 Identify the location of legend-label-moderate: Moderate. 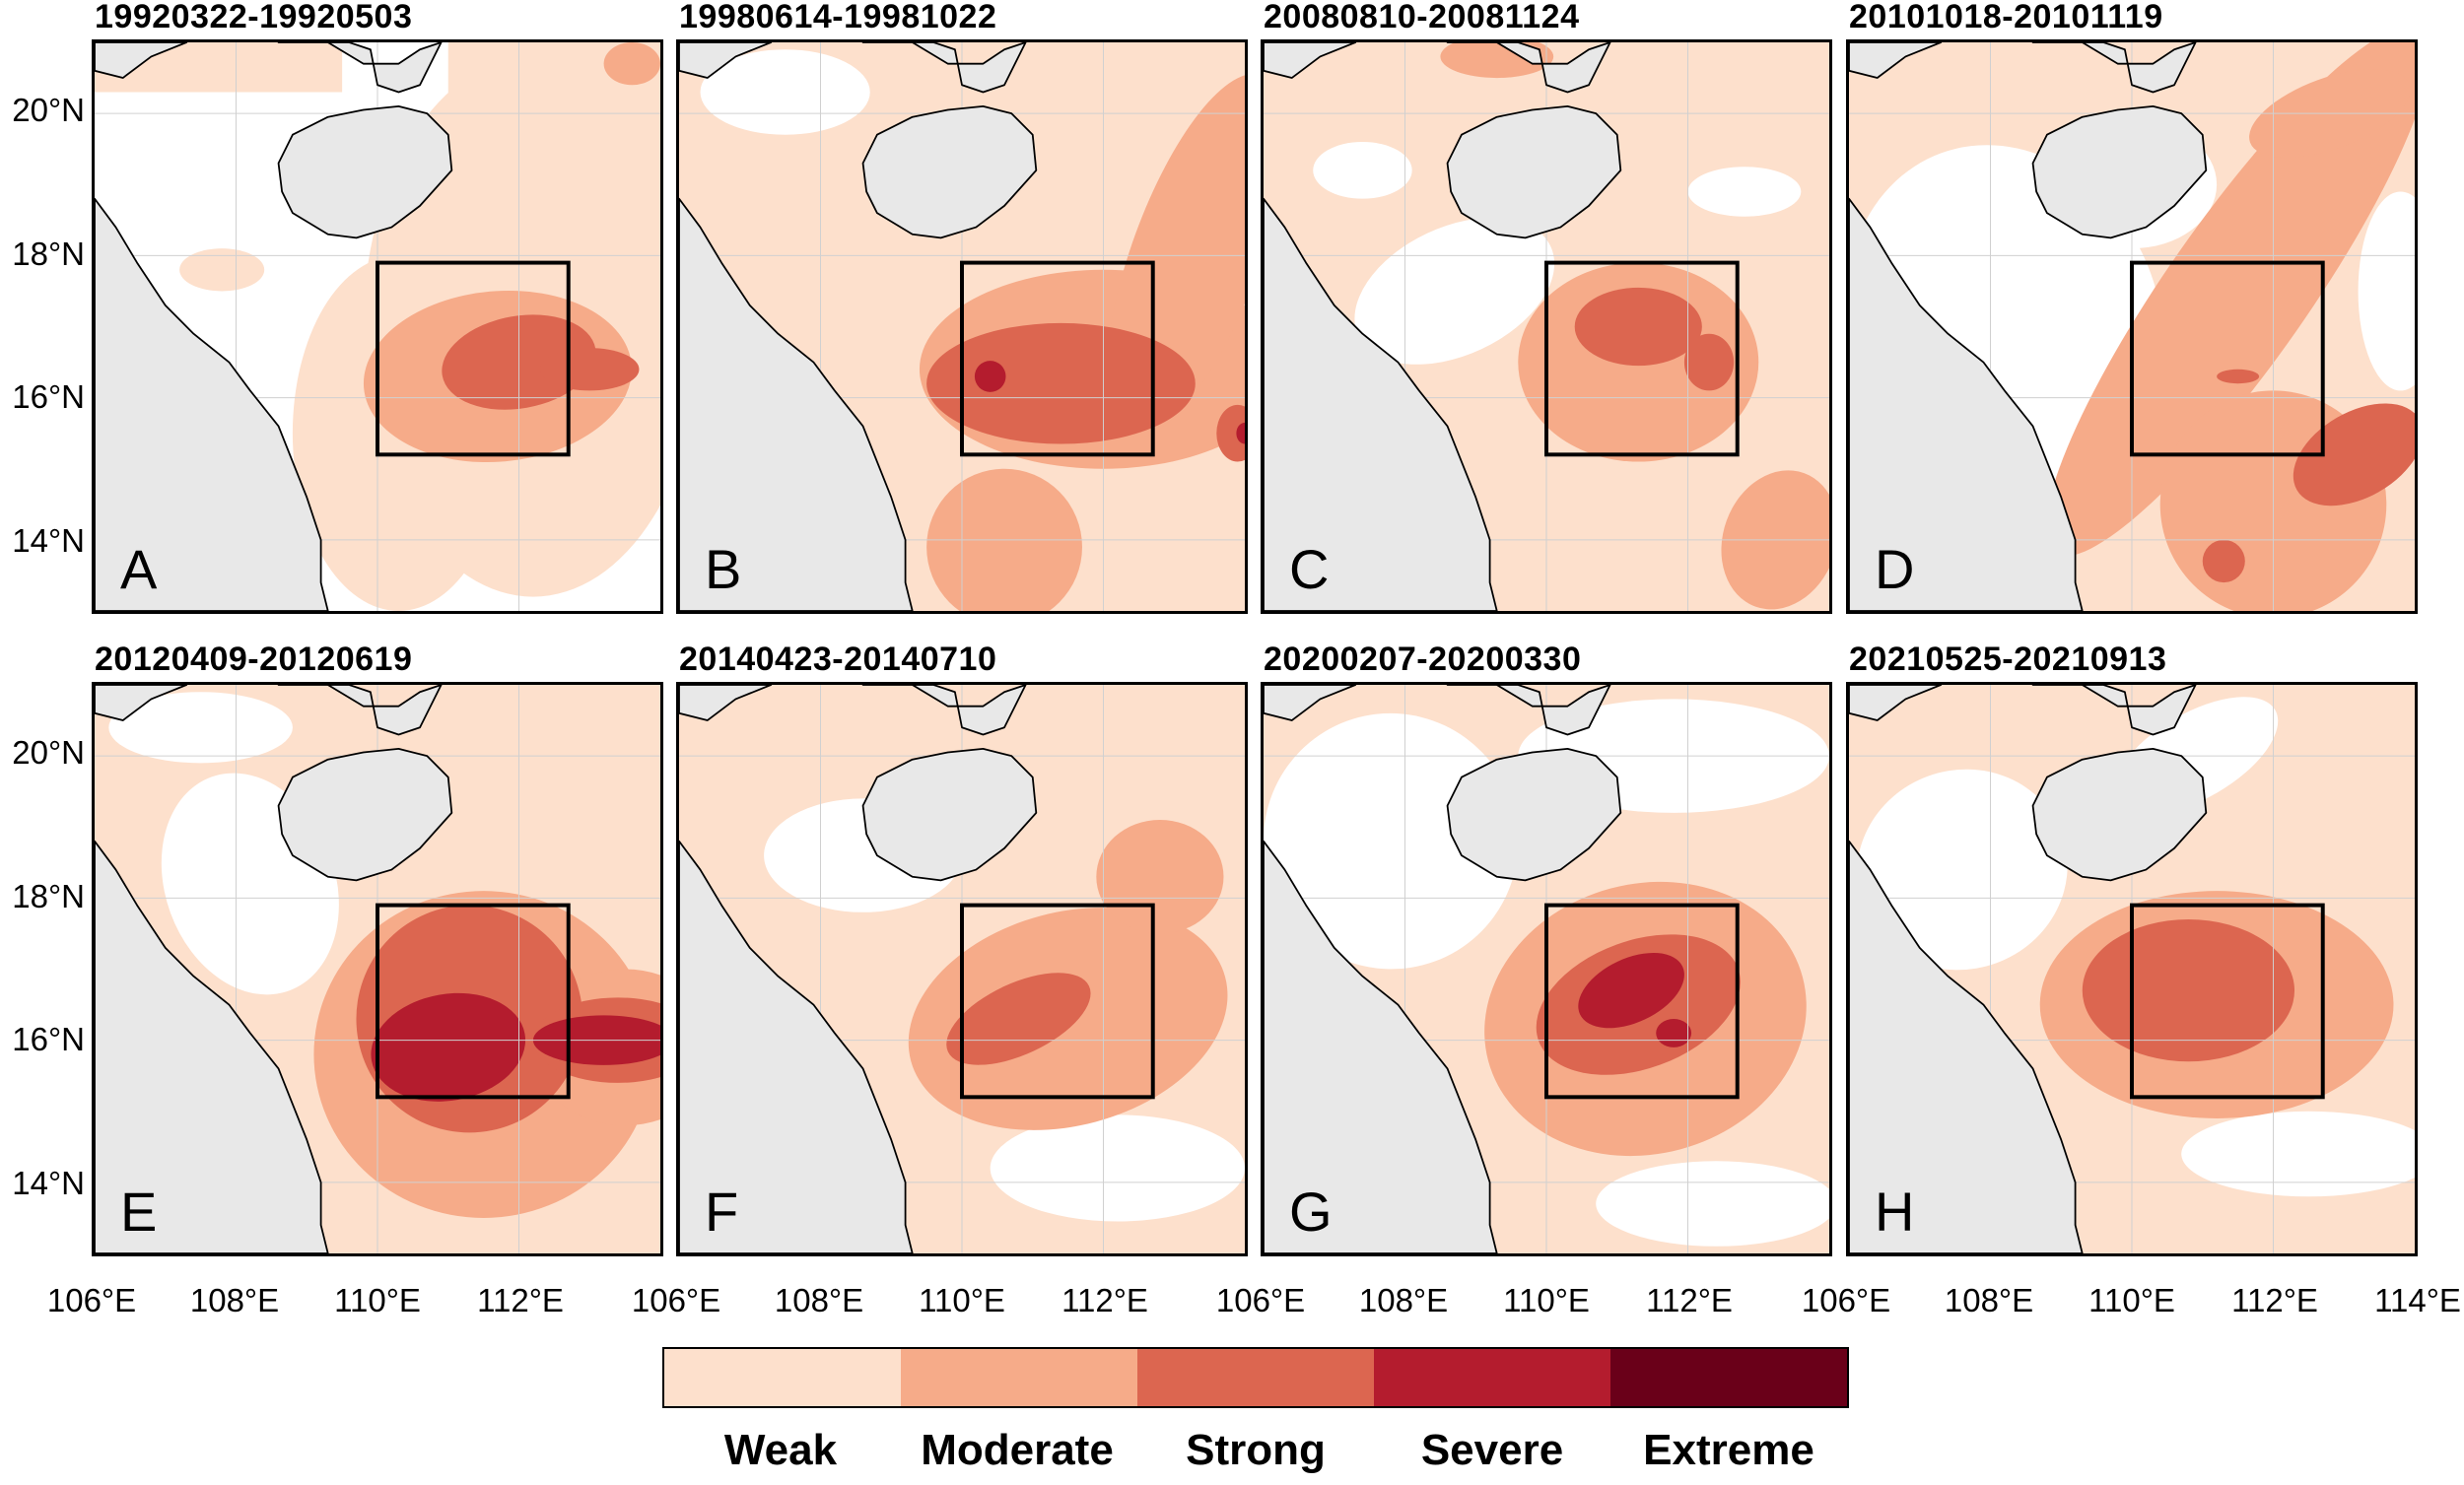
(1017, 1450).